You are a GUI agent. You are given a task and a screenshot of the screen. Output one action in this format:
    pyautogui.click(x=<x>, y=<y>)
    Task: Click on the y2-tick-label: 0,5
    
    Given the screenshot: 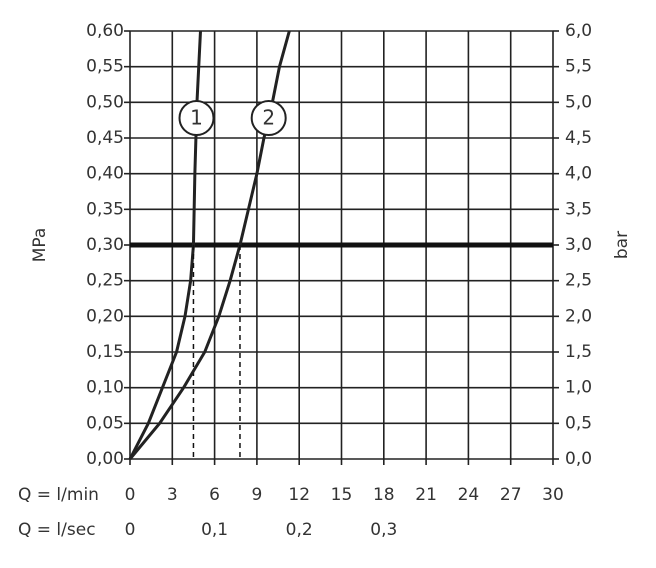 What is the action you would take?
    pyautogui.click(x=578, y=423)
    